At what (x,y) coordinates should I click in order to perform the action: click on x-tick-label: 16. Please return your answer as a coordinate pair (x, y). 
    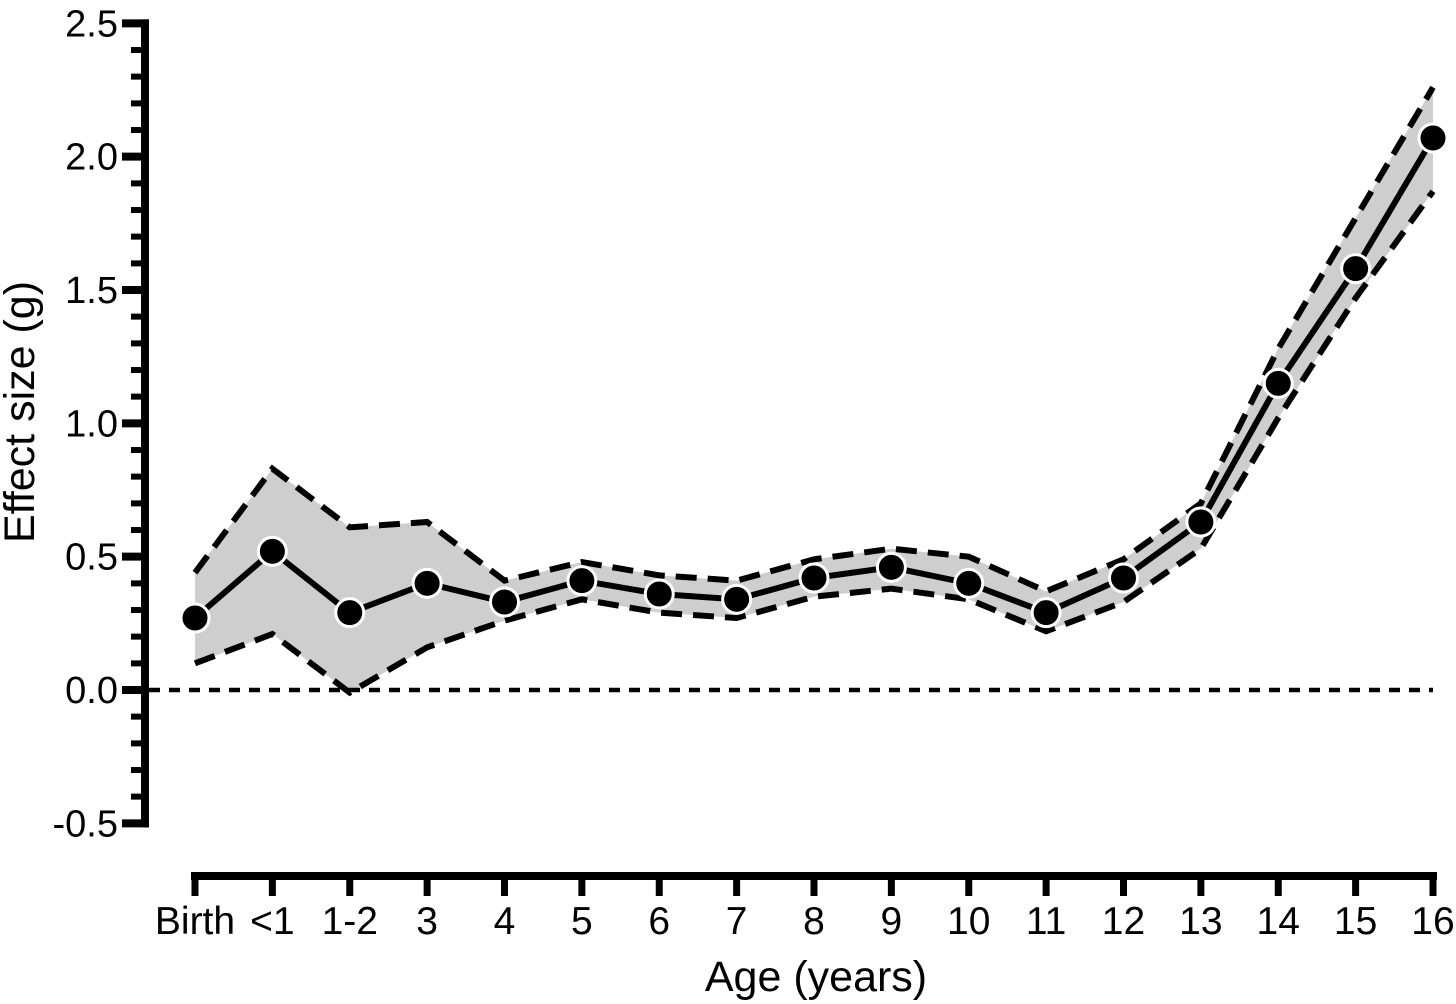
    Looking at the image, I should click on (1432, 921).